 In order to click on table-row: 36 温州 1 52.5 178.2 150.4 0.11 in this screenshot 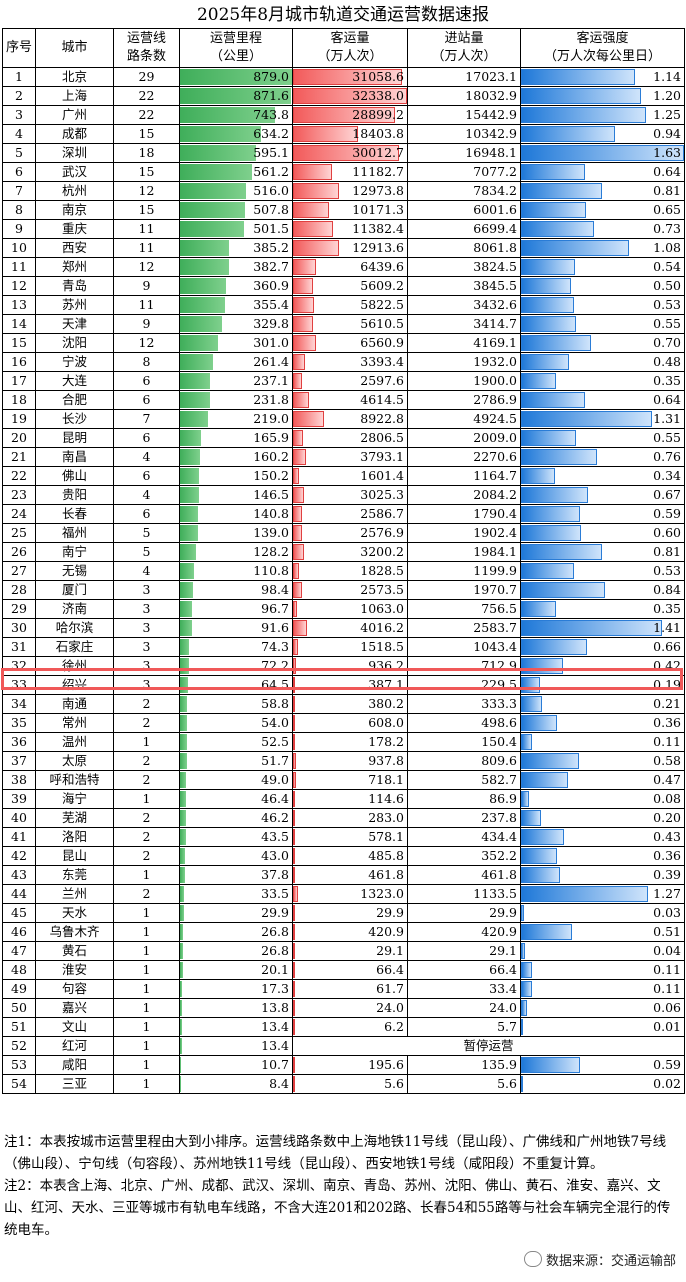, I will do `click(343, 742)`.